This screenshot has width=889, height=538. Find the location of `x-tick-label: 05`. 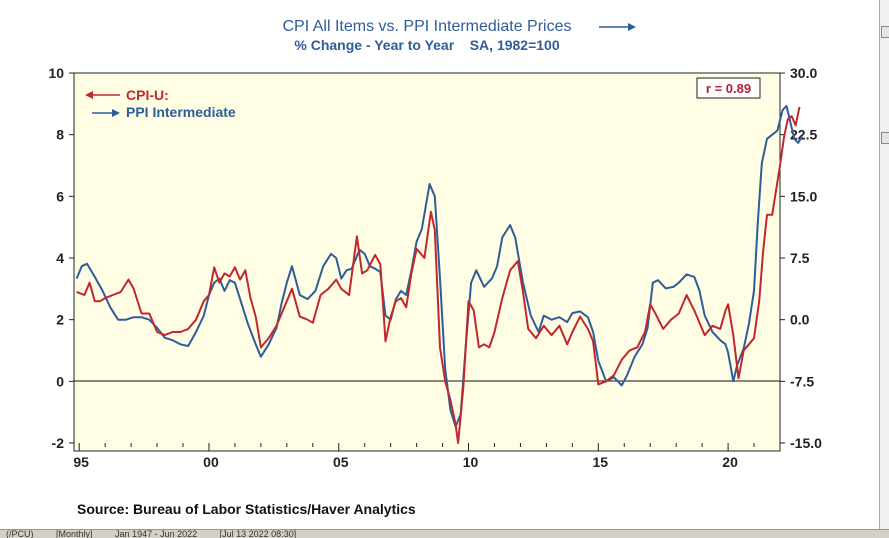

x-tick-label: 05 is located at coordinates (341, 462).